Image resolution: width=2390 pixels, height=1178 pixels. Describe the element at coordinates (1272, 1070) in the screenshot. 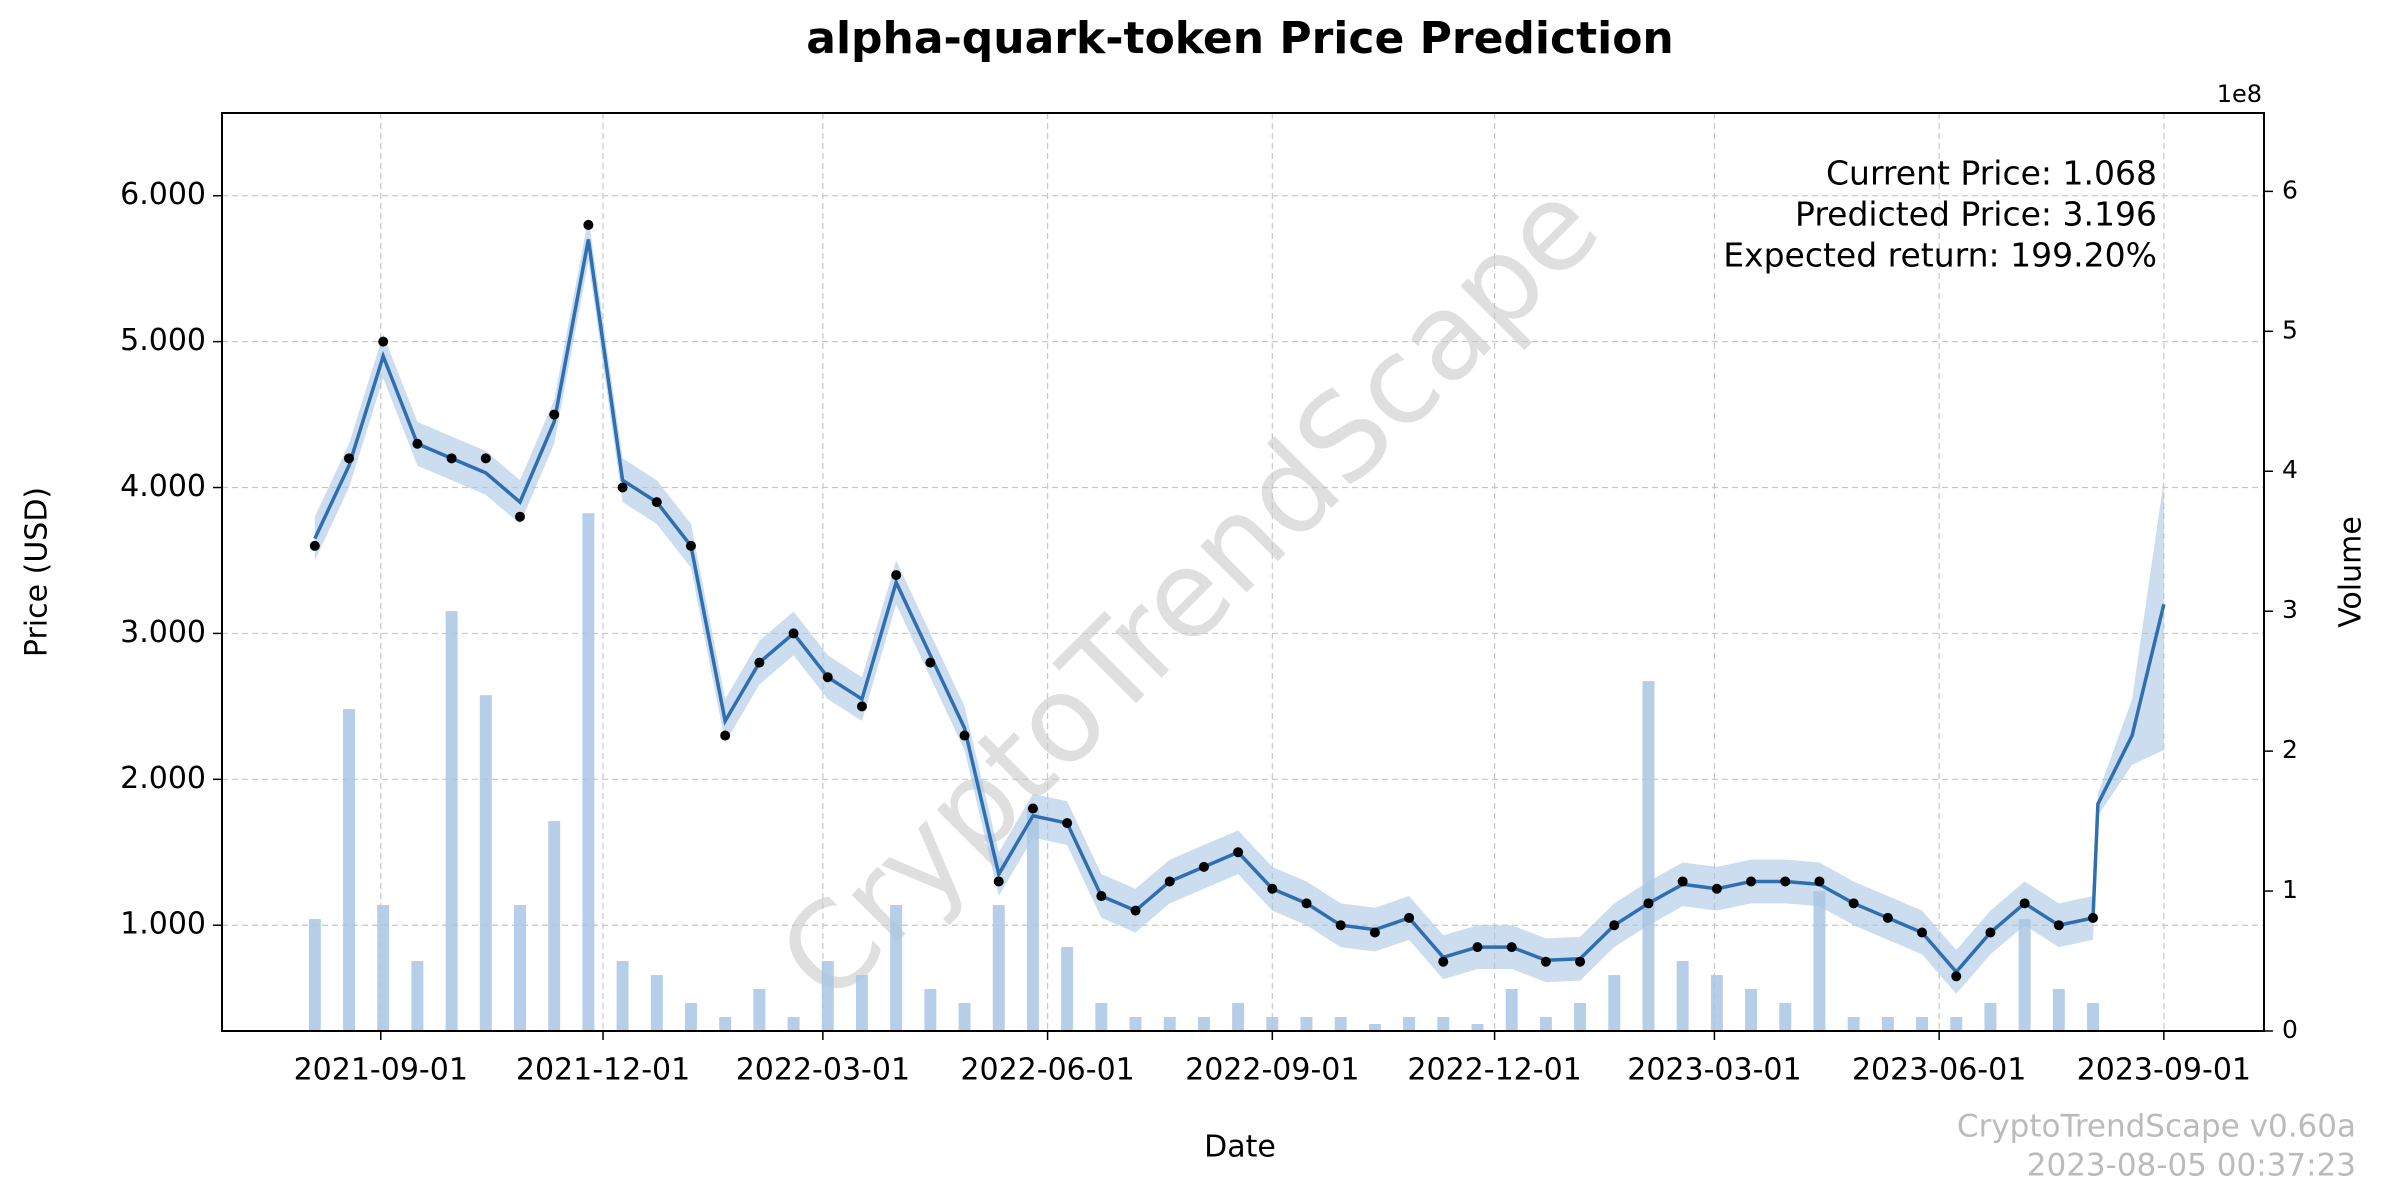

I see `x-tick-label: 2022-09-01` at that location.